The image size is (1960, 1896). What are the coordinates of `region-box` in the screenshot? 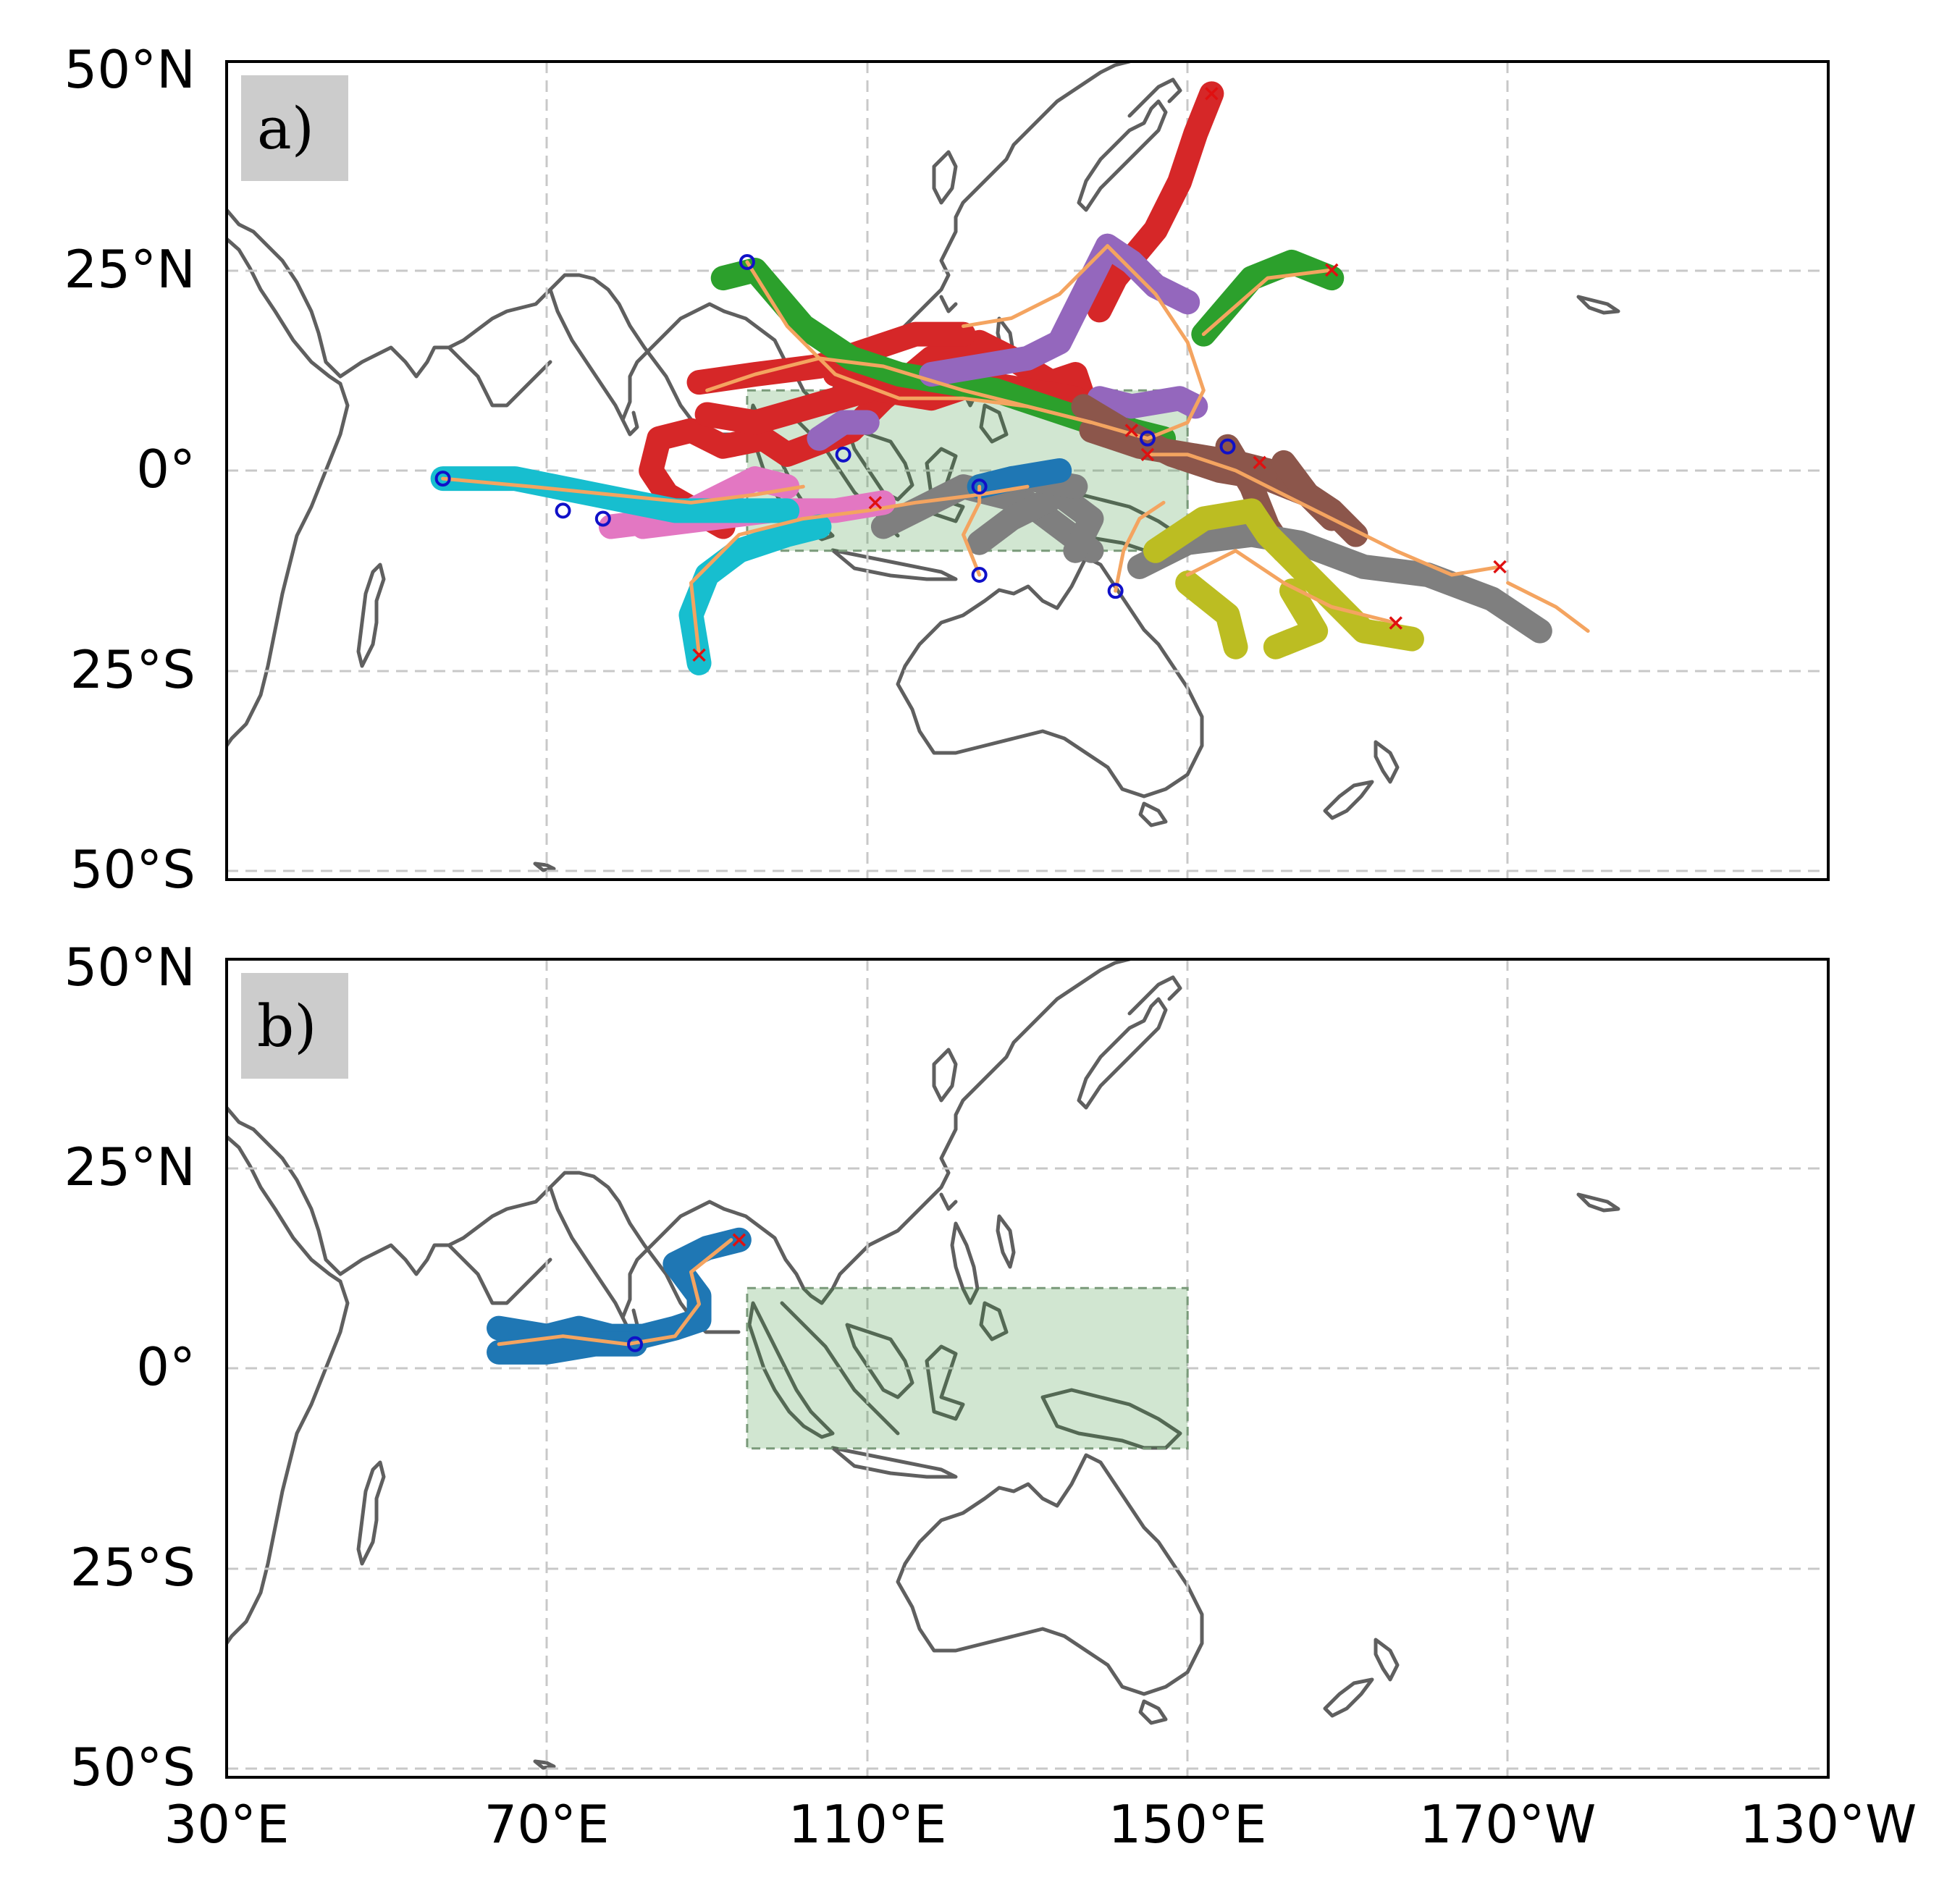 It's located at (967, 1368).